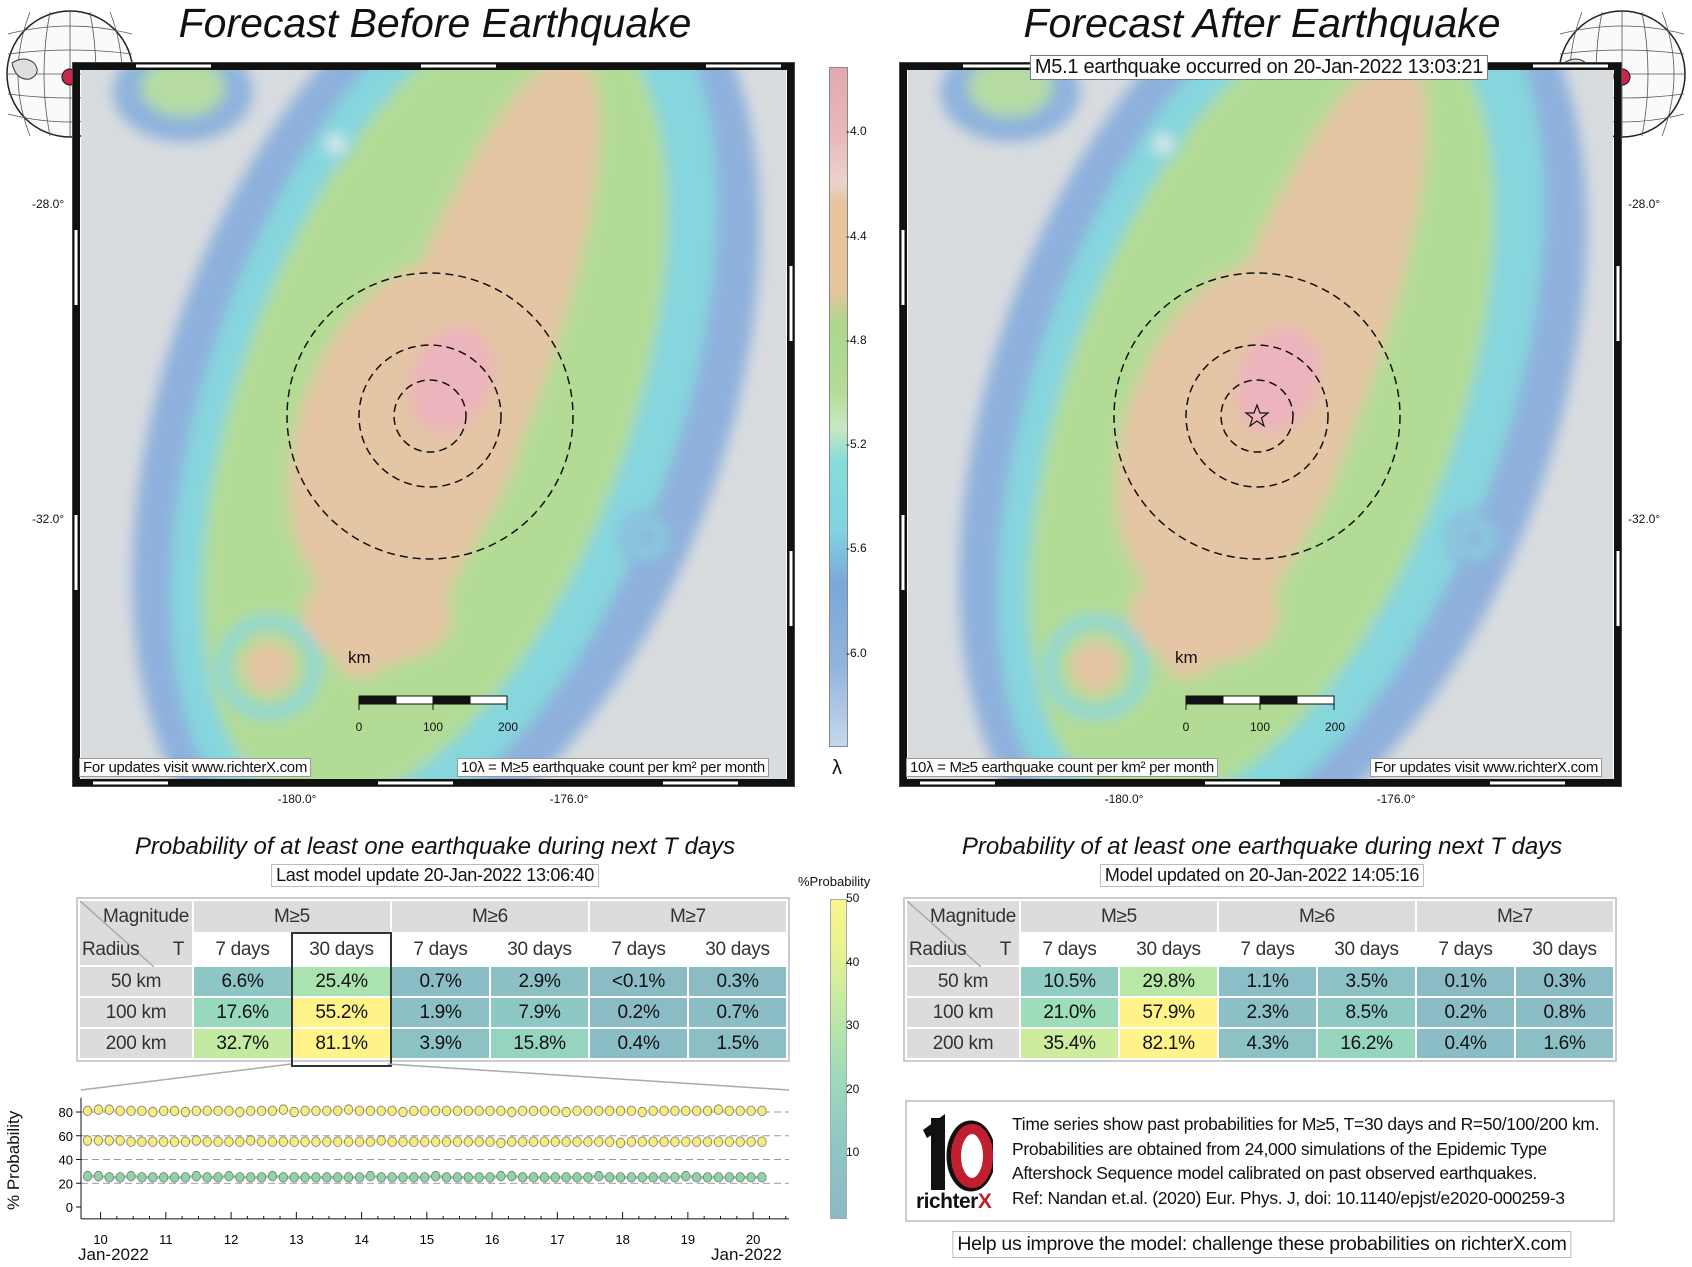  What do you see at coordinates (856, 444) in the screenshot?
I see `rate-colorbar-tick: -5.2` at bounding box center [856, 444].